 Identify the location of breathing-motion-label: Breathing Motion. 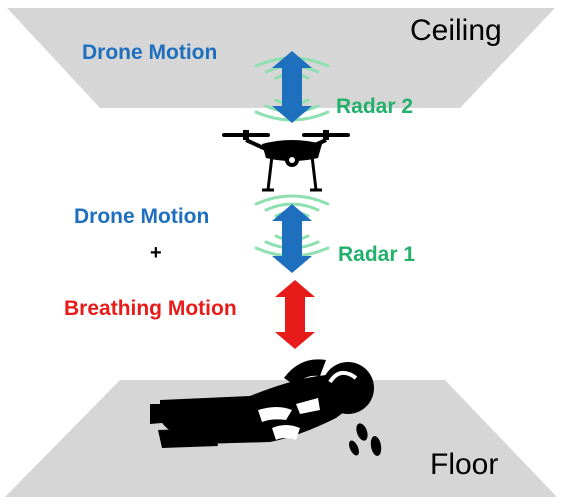
(150, 308).